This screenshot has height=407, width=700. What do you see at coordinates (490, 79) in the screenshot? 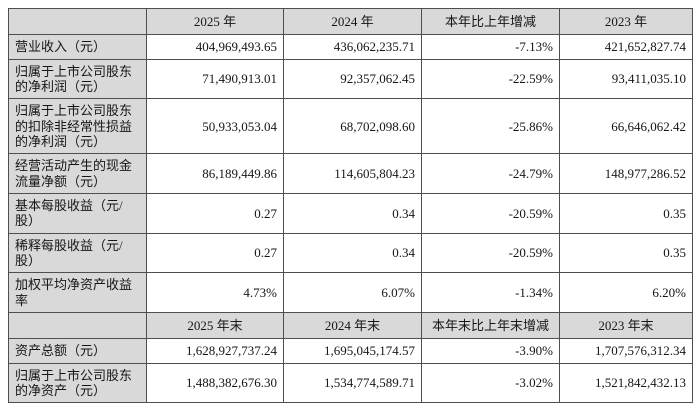
I see `cell-change: -22.59%` at bounding box center [490, 79].